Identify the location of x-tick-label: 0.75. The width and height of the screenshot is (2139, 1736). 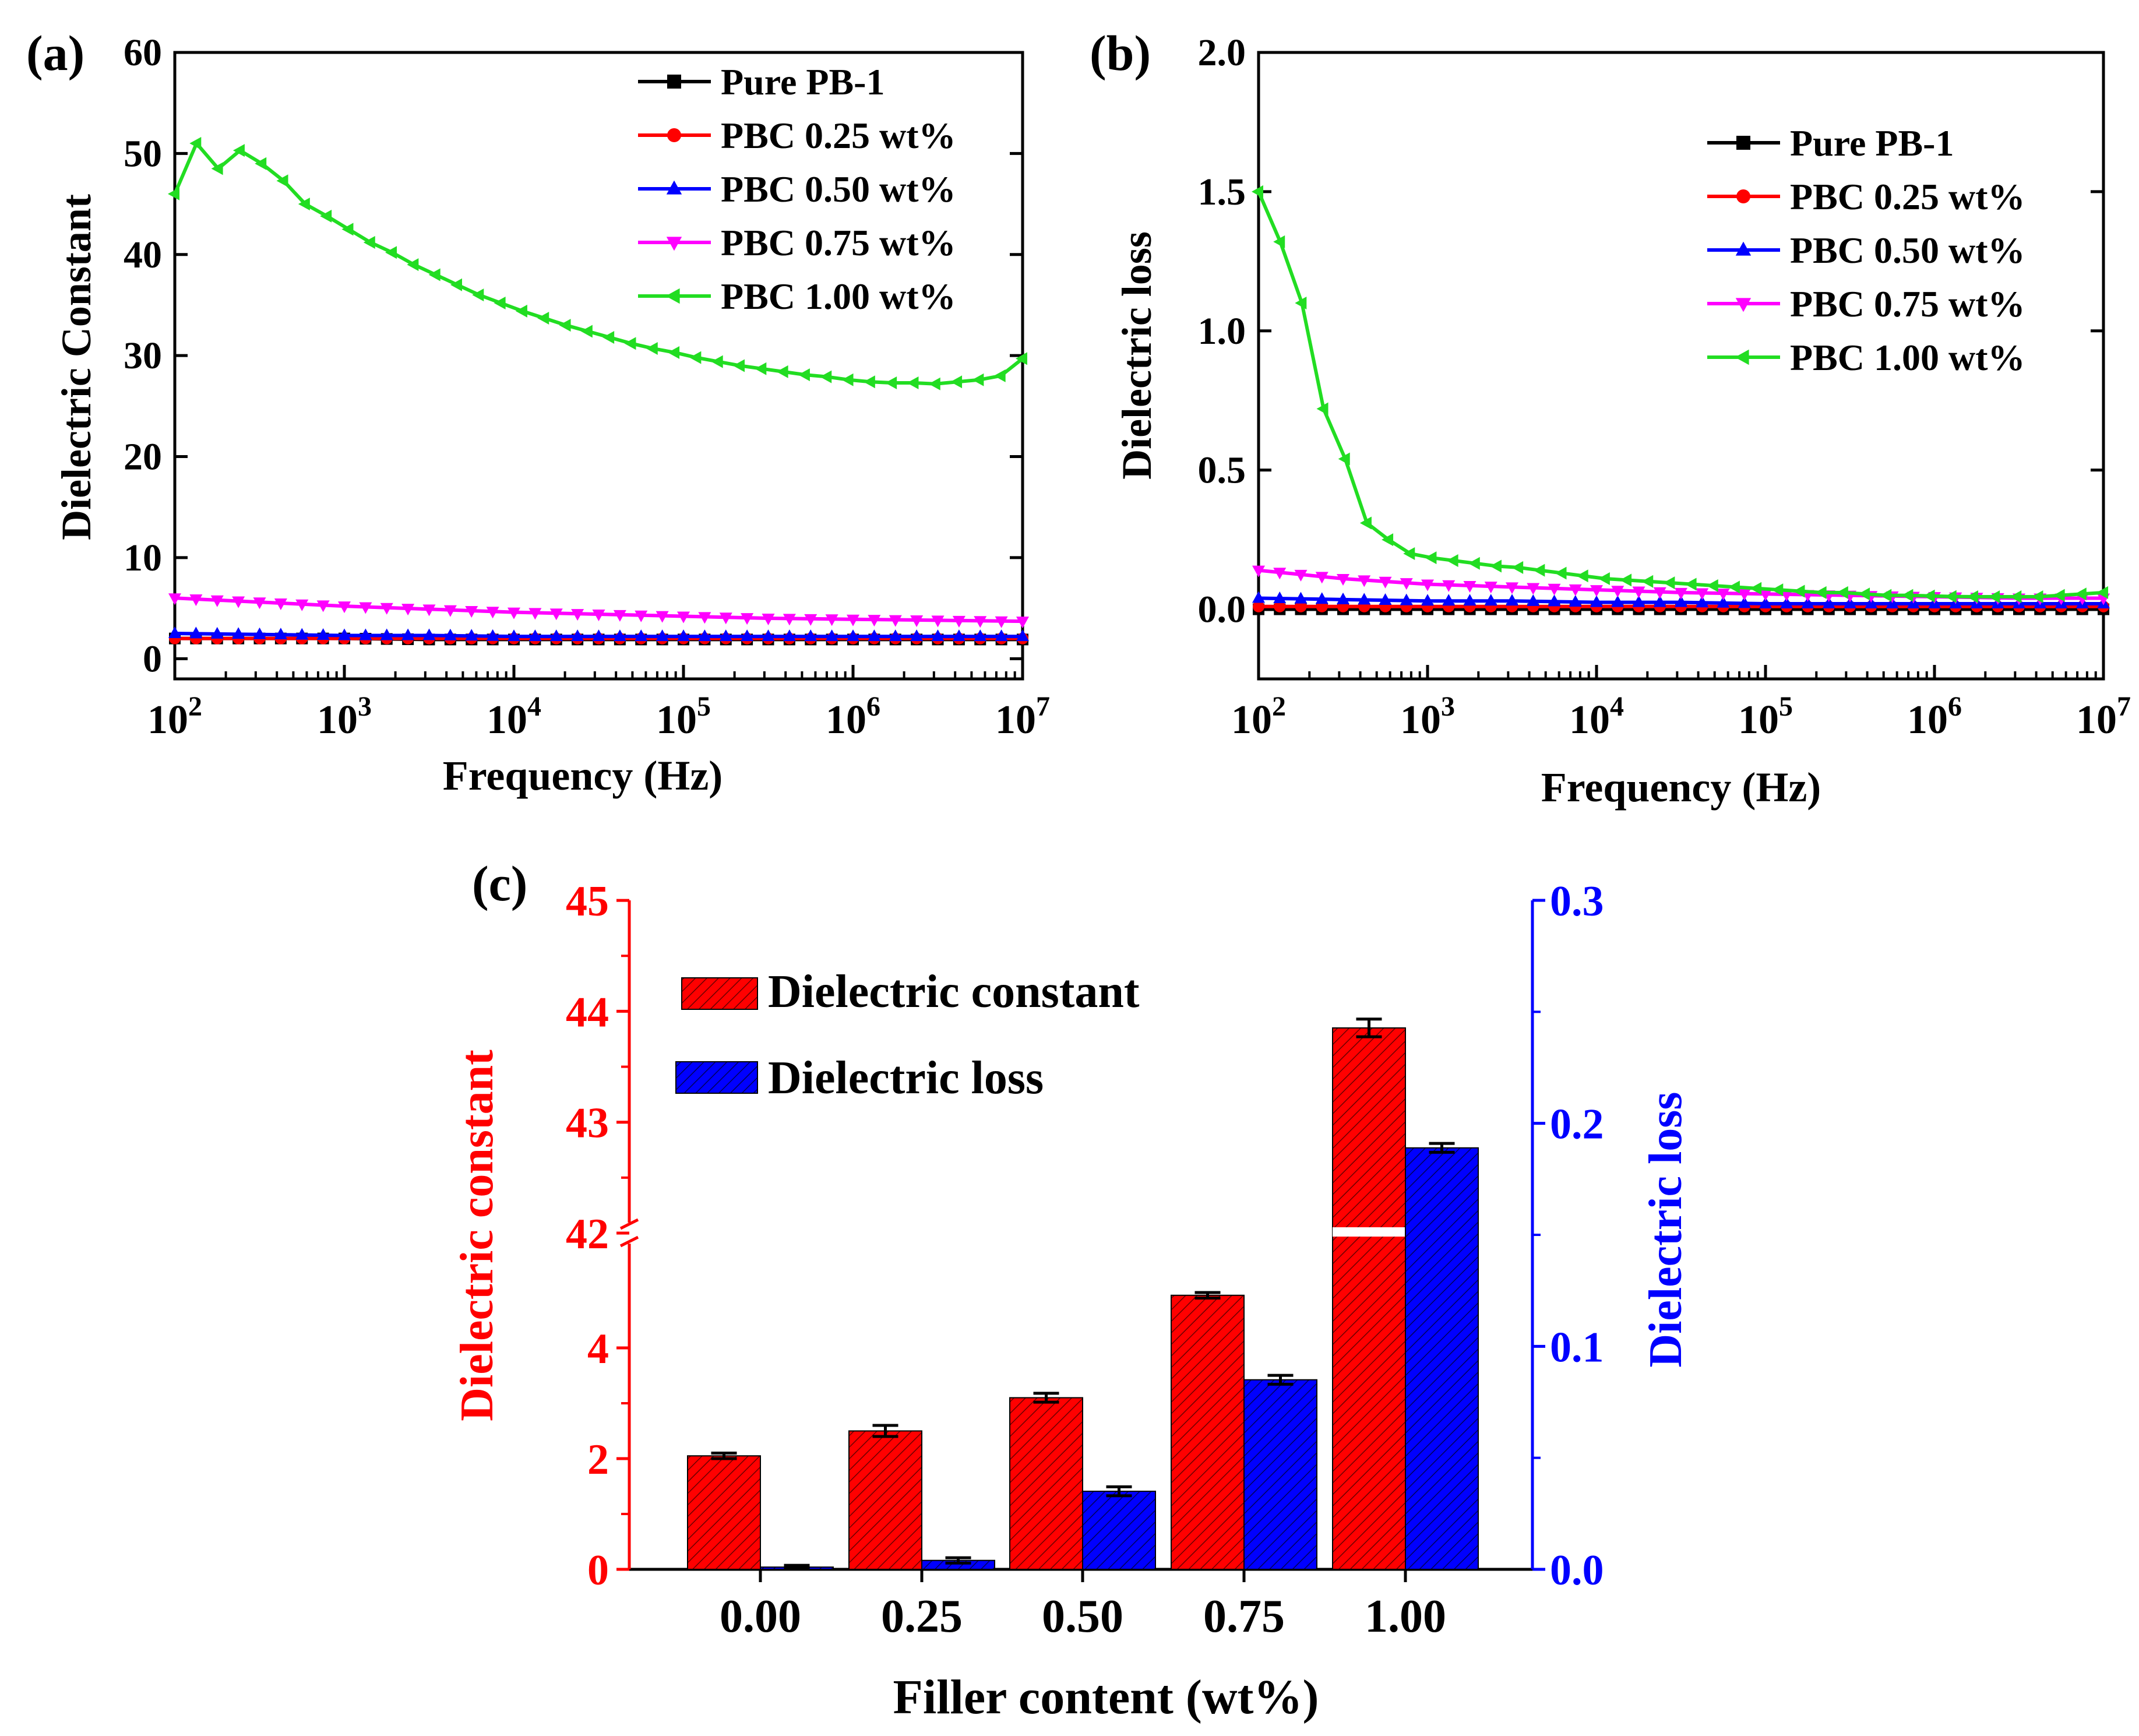
(1244, 1617).